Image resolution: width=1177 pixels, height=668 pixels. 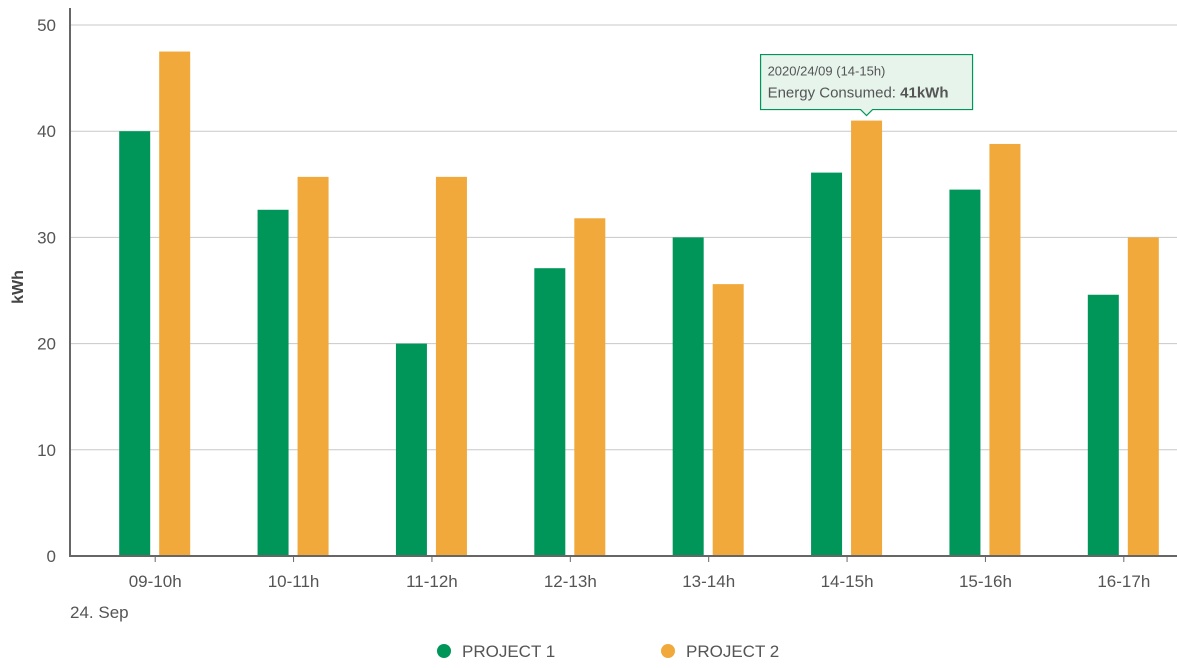 I want to click on bar-project-2-13-14h, so click(x=728, y=420).